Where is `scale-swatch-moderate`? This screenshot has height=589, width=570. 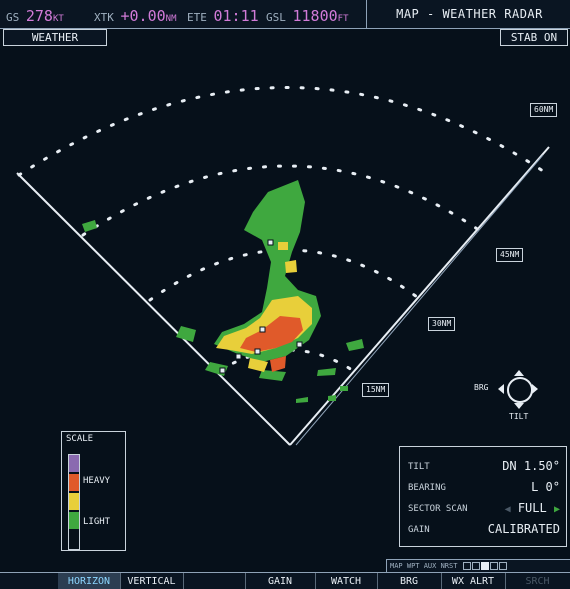 scale-swatch-moderate is located at coordinates (74, 501).